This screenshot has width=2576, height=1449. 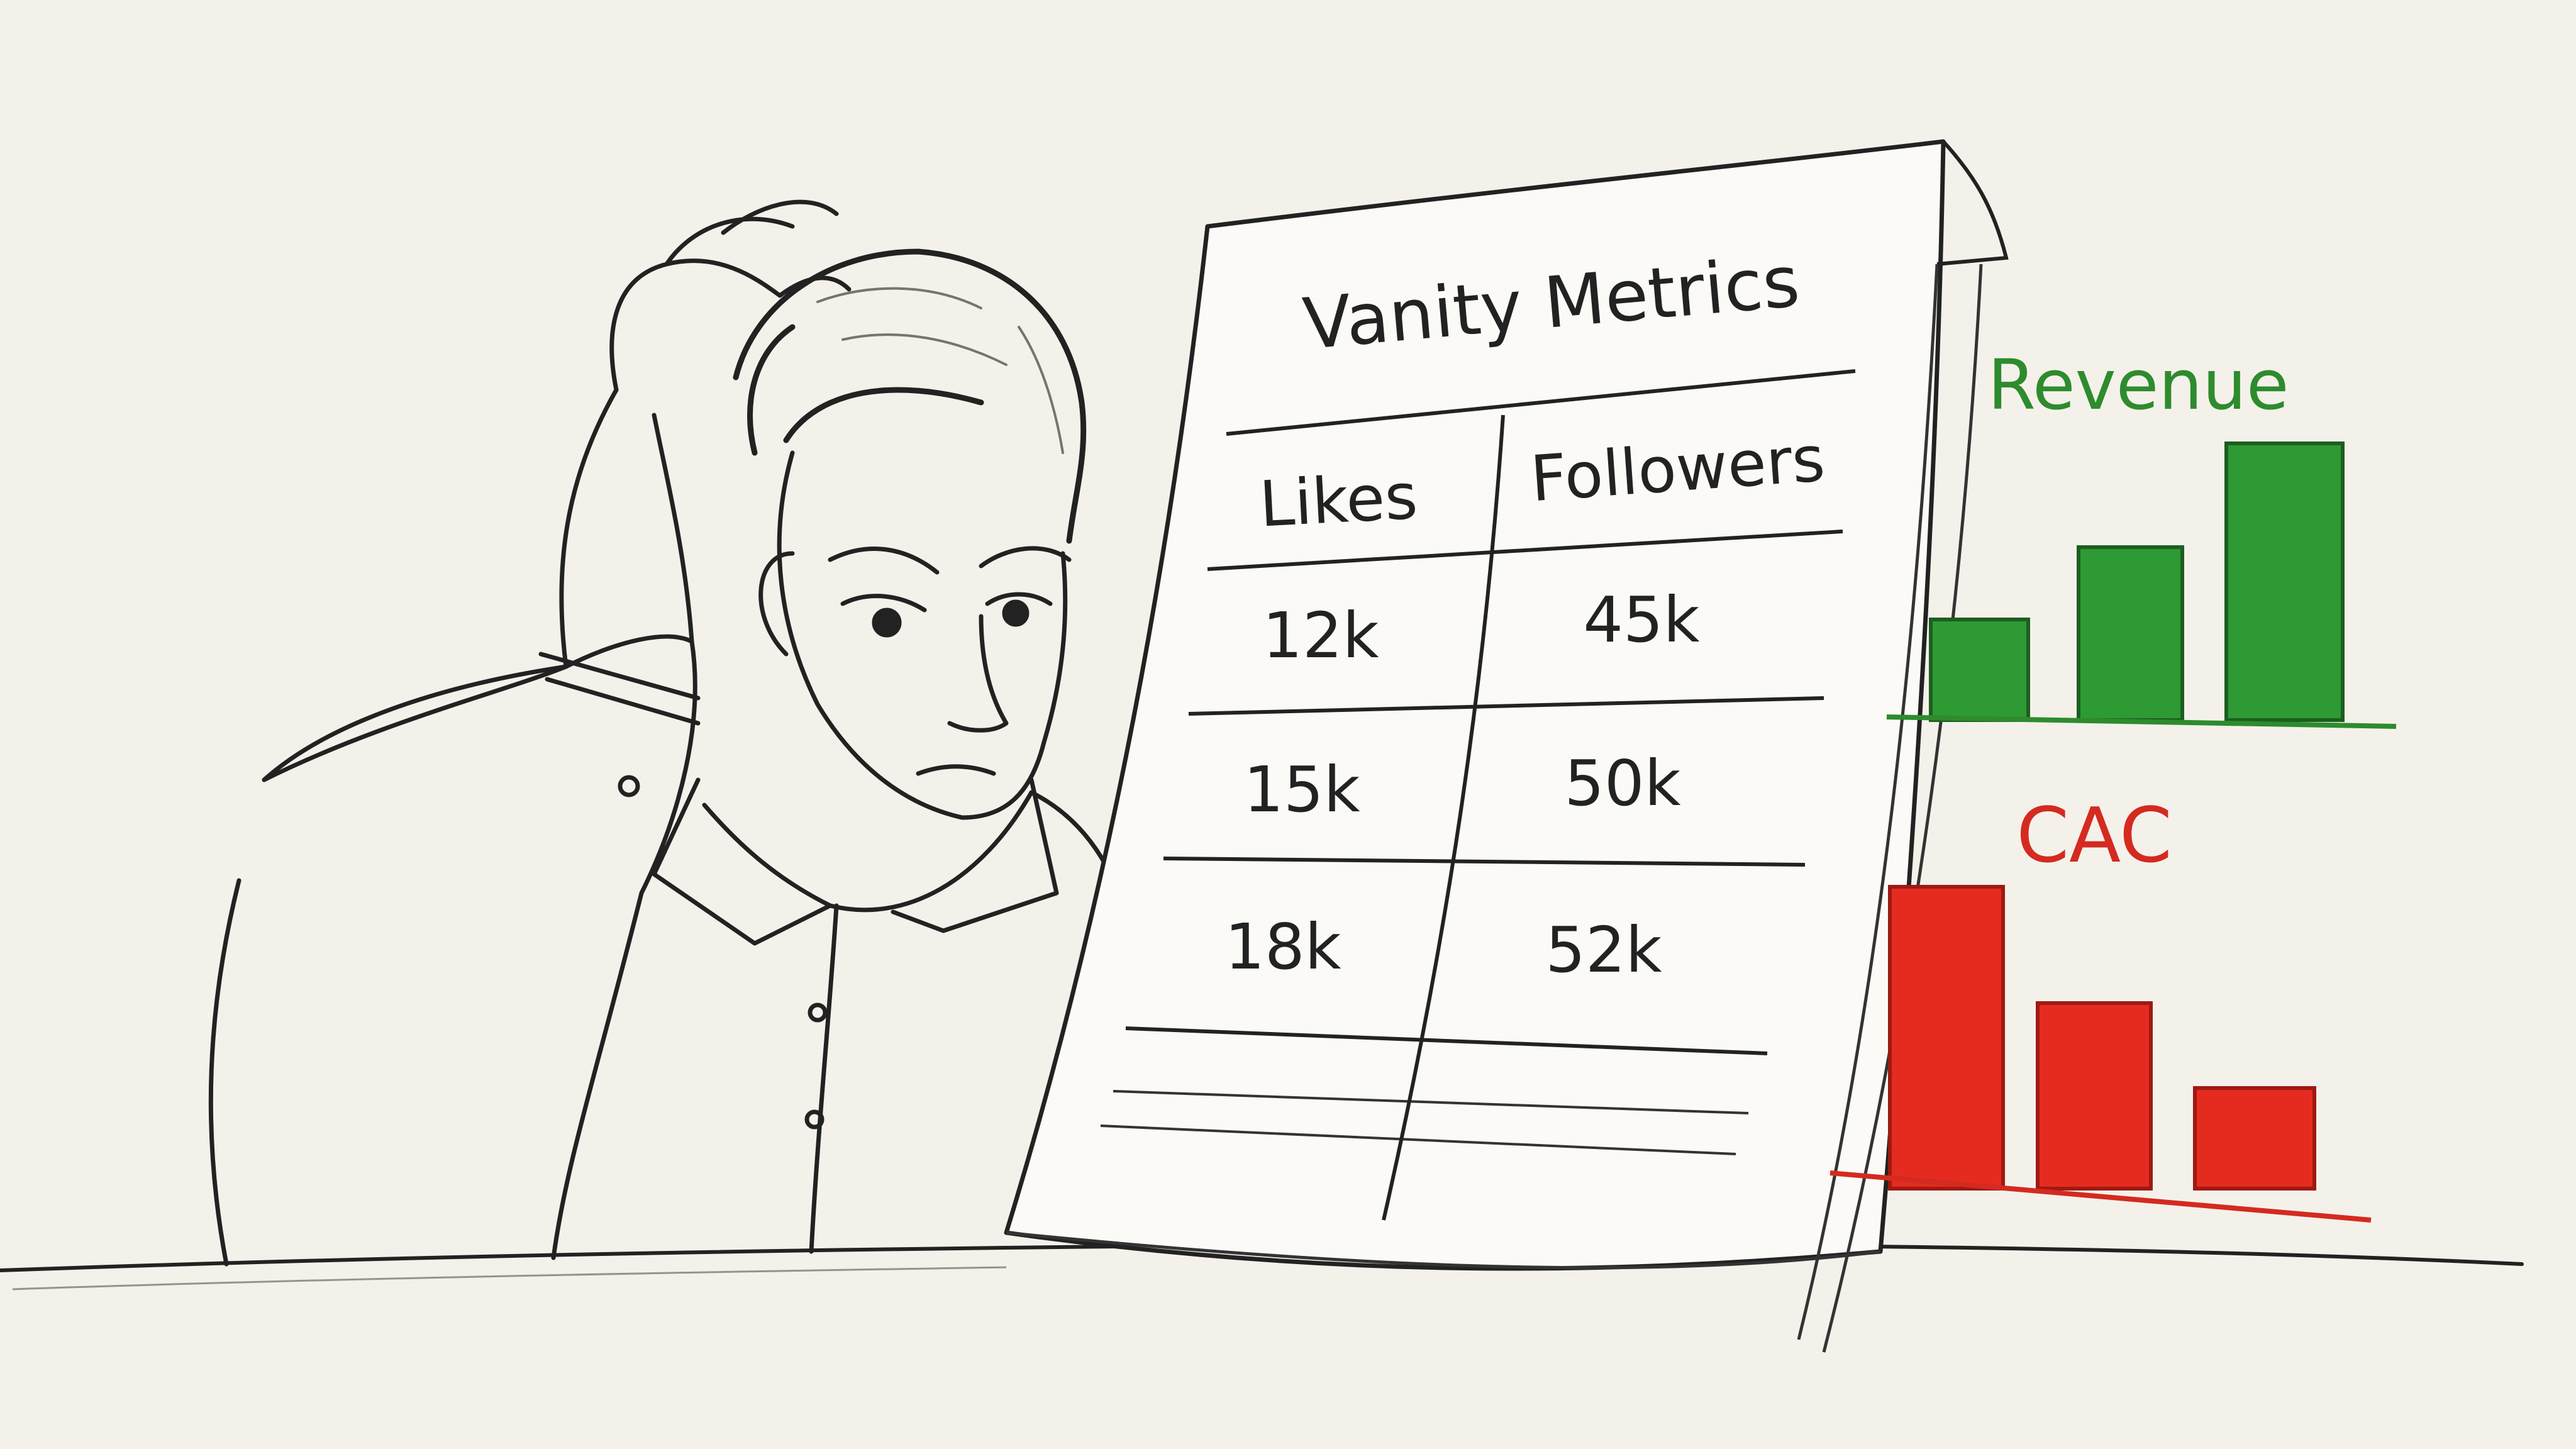 I want to click on cell-likes: 18k, so click(x=1282, y=947).